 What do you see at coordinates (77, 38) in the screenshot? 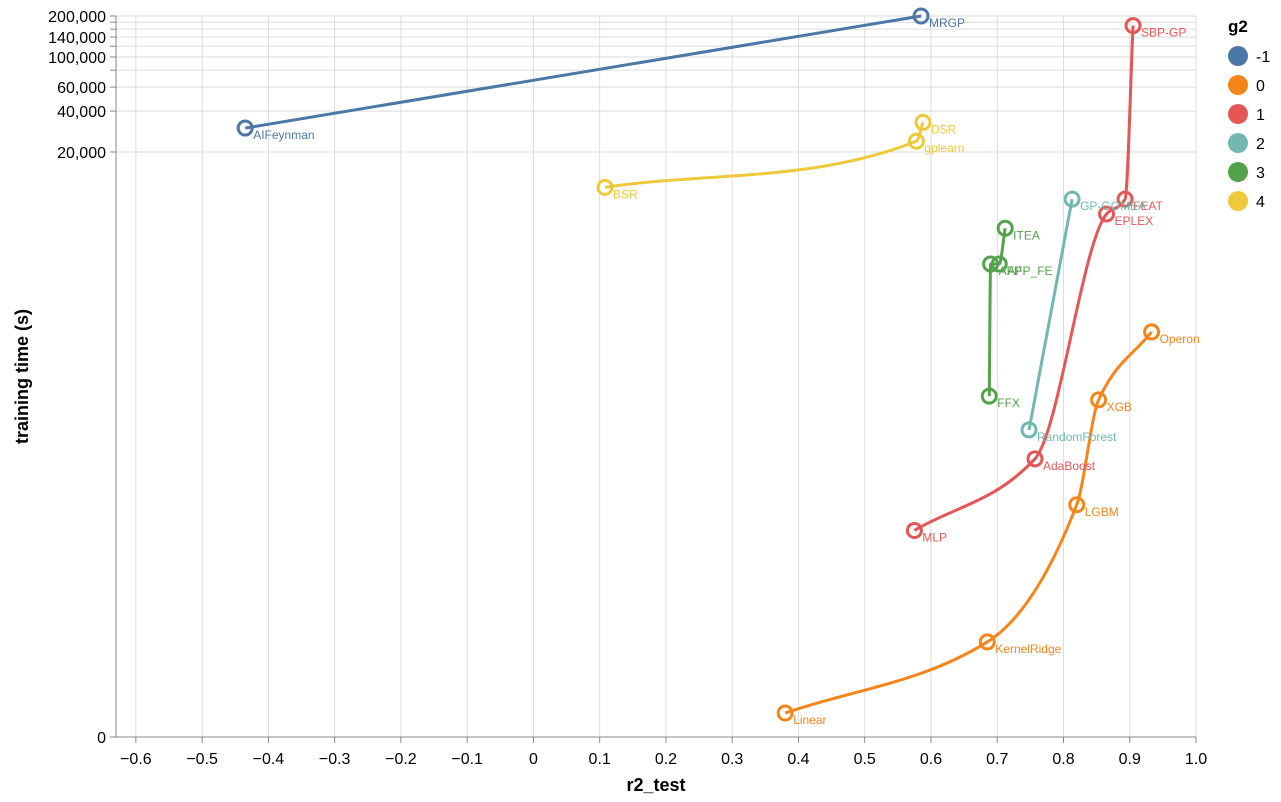
I see `y-tick-label: 140,000` at bounding box center [77, 38].